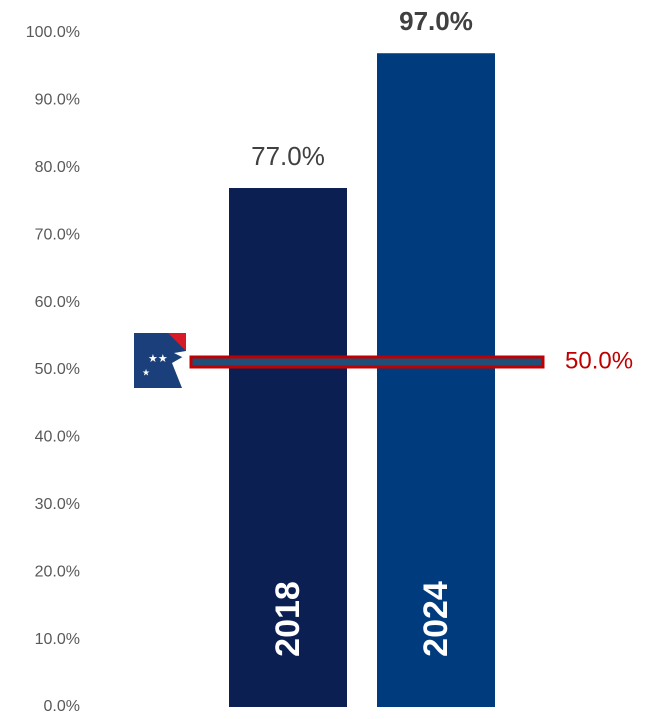 This screenshot has width=654, height=719. What do you see at coordinates (599, 360) in the screenshot?
I see `reference-label: 50.0%` at bounding box center [599, 360].